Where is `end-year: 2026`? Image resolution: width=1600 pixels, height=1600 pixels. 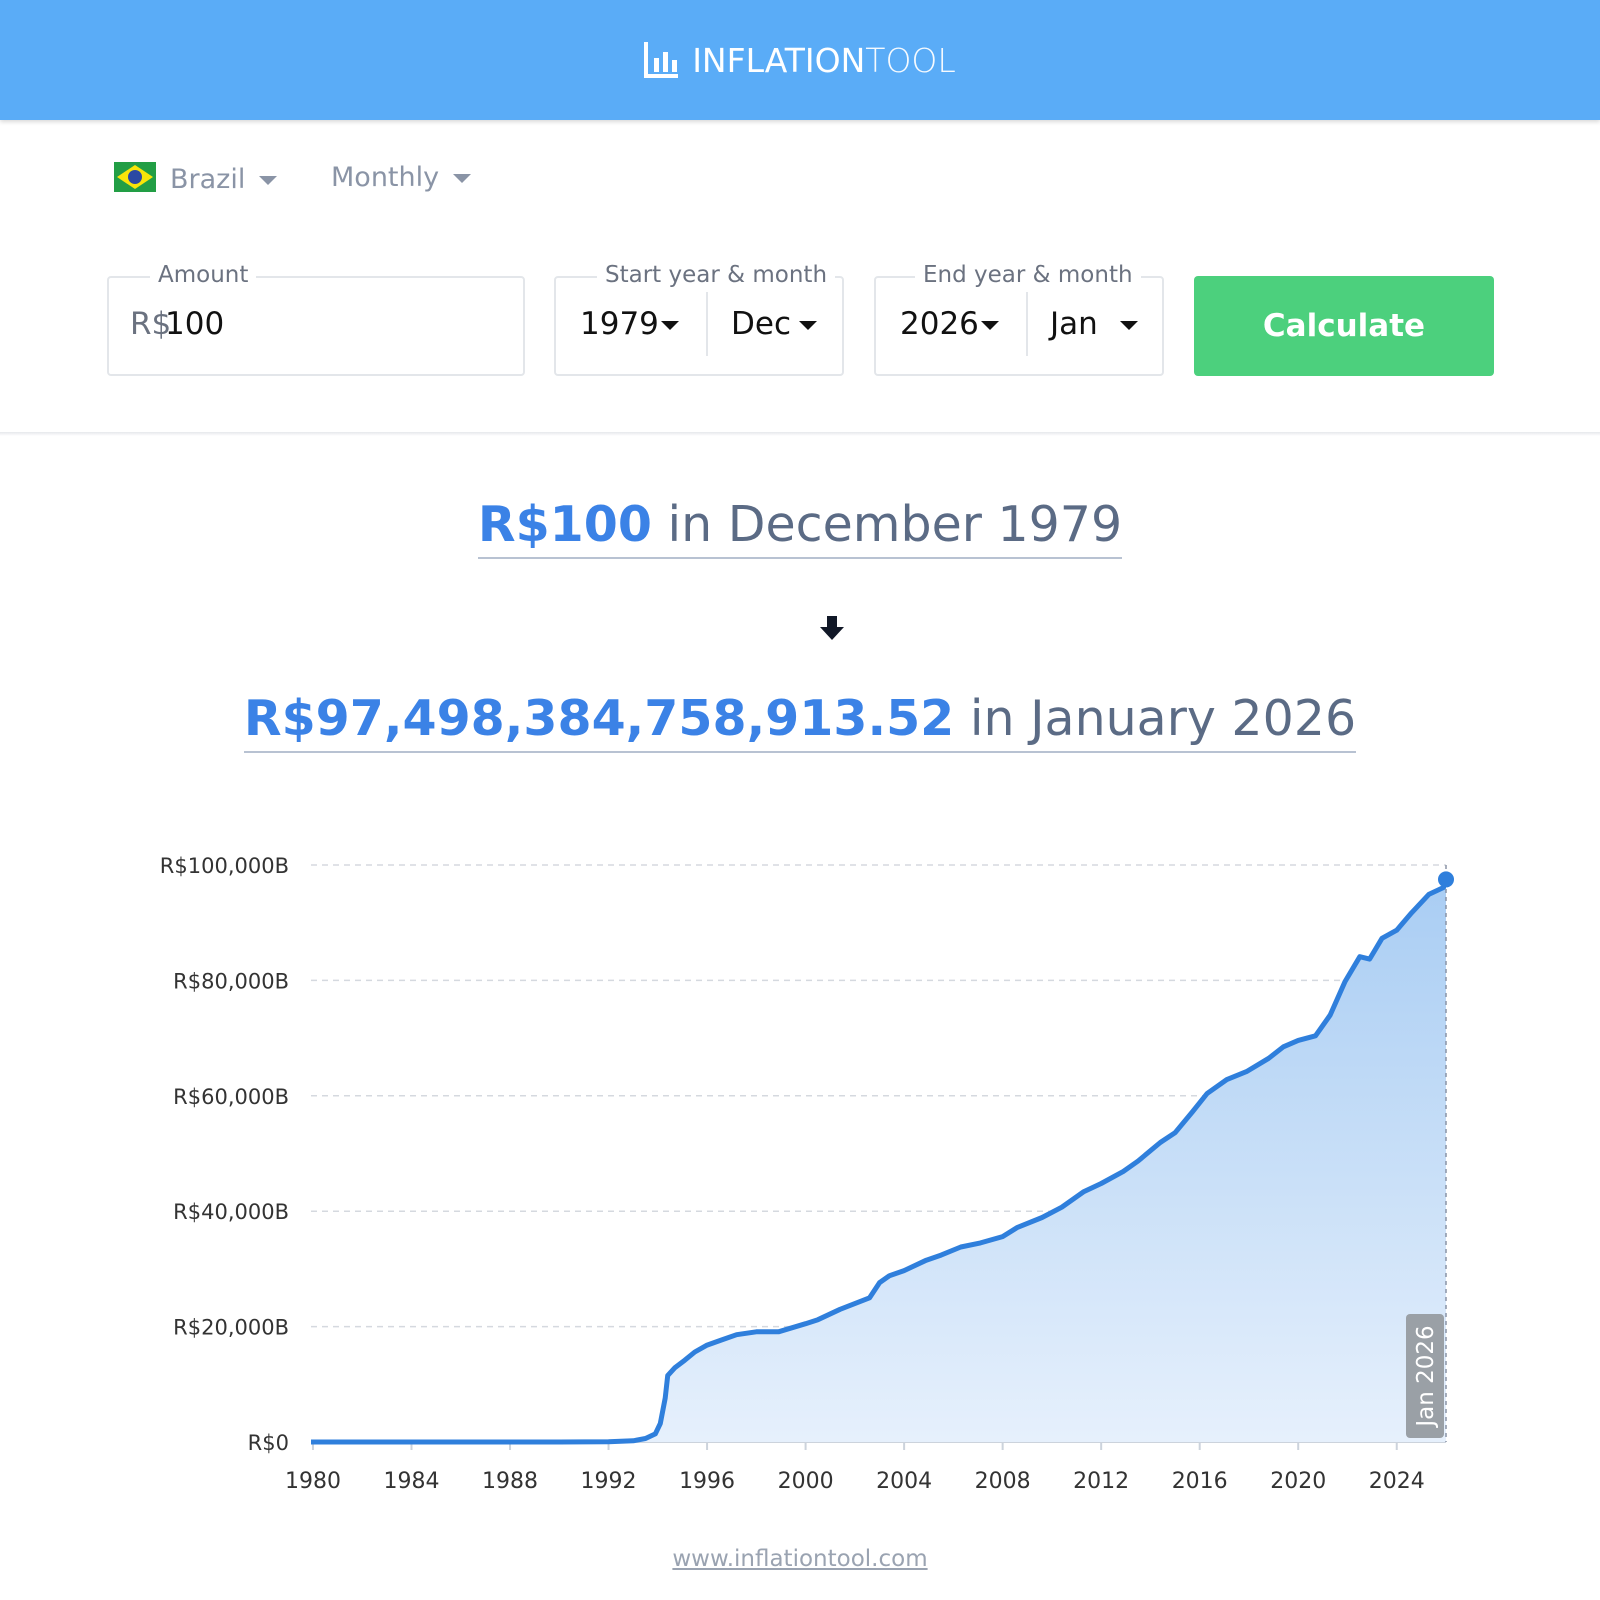 end-year: 2026 is located at coordinates (949, 324).